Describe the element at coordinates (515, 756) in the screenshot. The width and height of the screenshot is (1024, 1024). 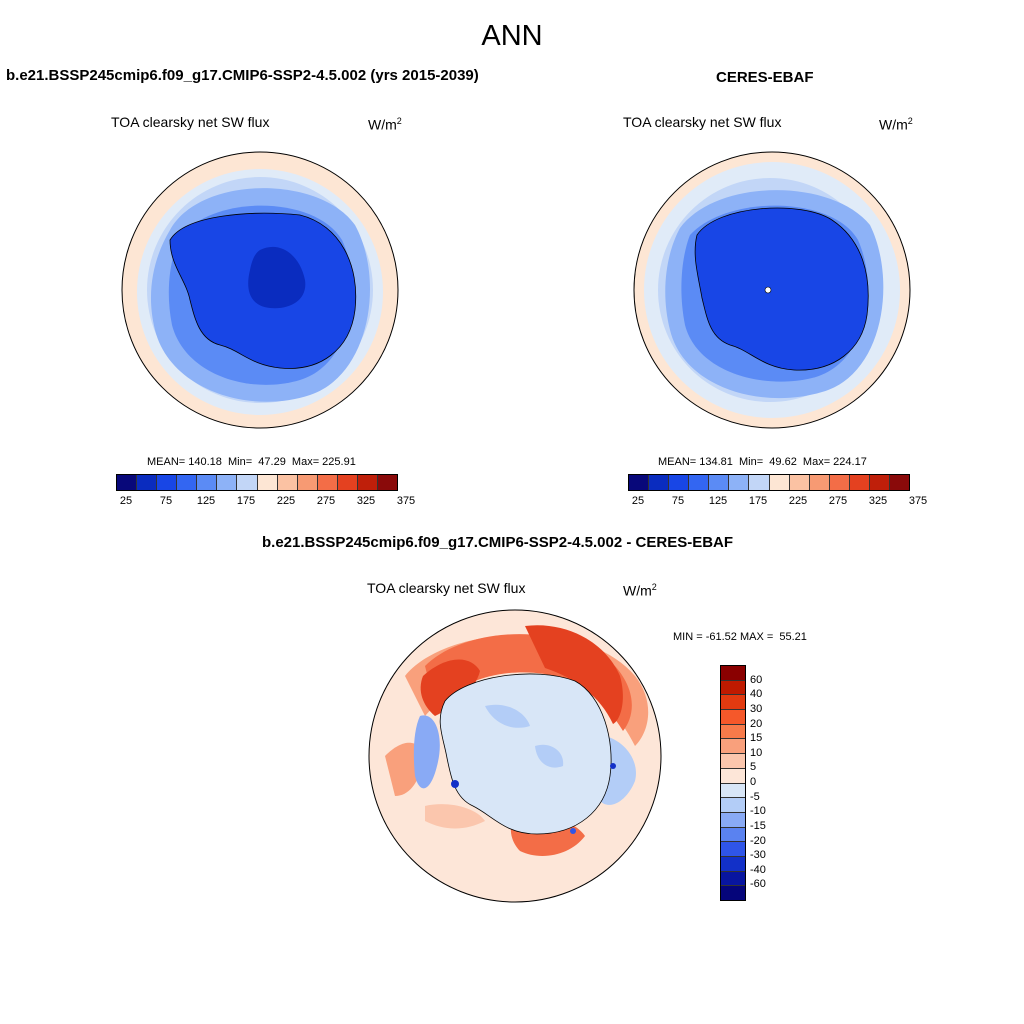
I see `diff-polar-map` at that location.